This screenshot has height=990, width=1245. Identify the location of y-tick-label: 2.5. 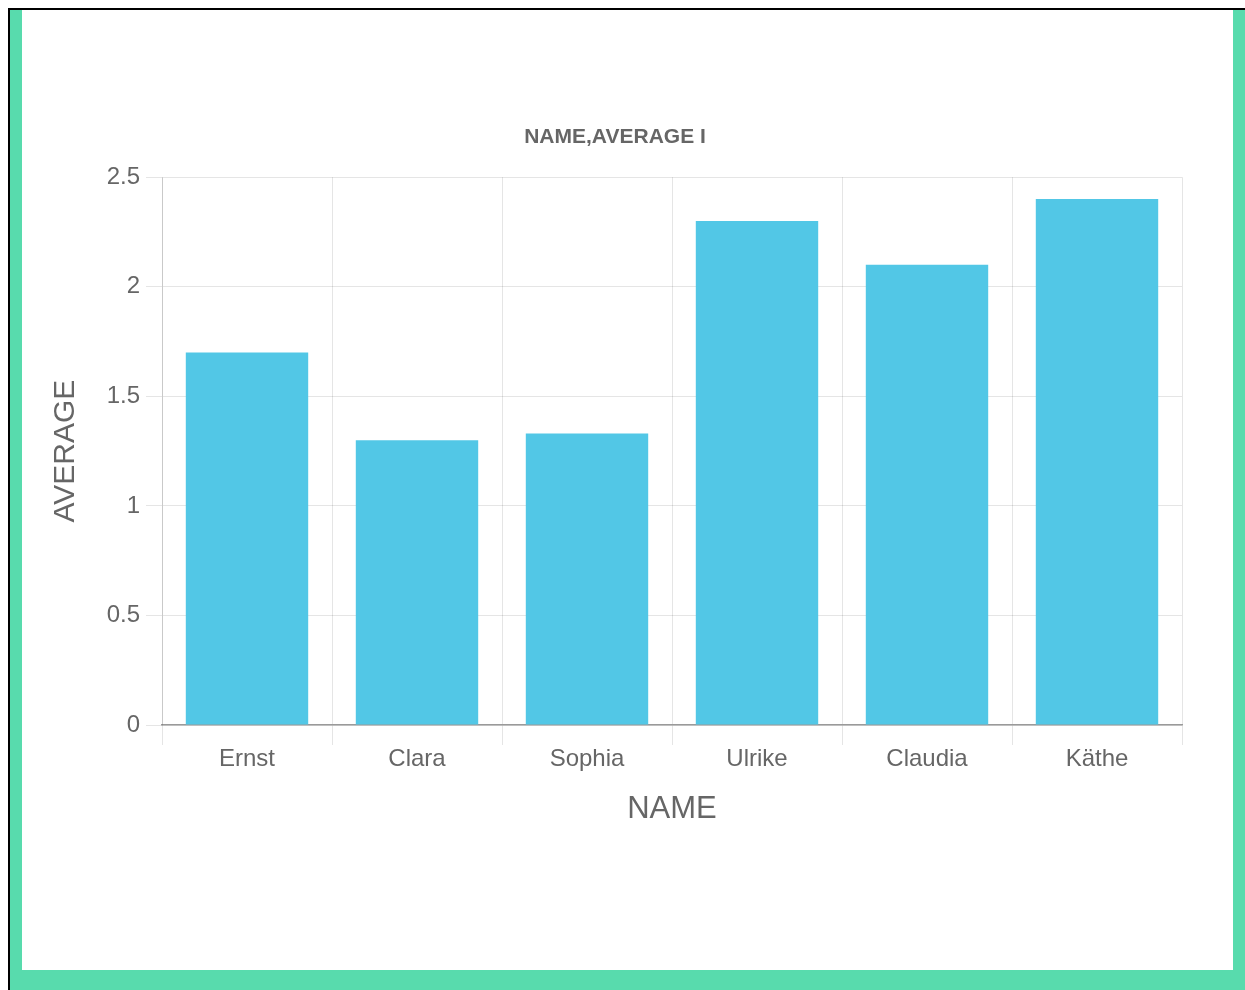
(123, 175).